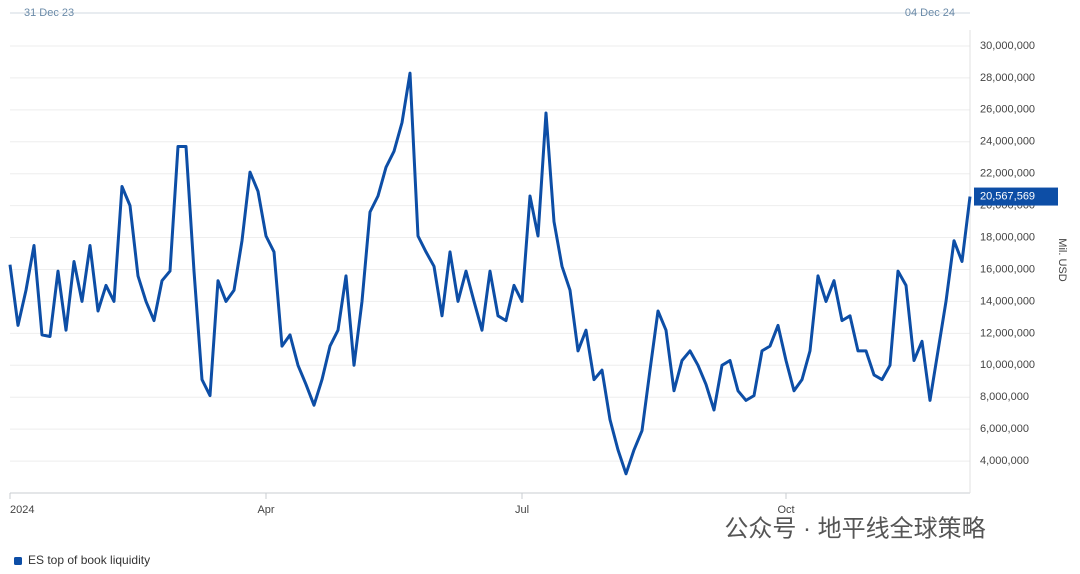  What do you see at coordinates (265, 510) in the screenshot?
I see `x-tick-label: Apr` at bounding box center [265, 510].